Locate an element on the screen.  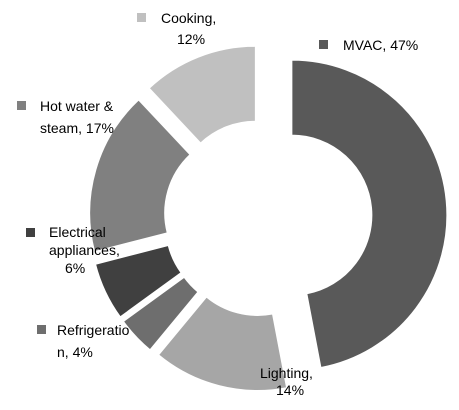
data-label-cooking: Cooking, 12% is located at coordinates (188, 28).